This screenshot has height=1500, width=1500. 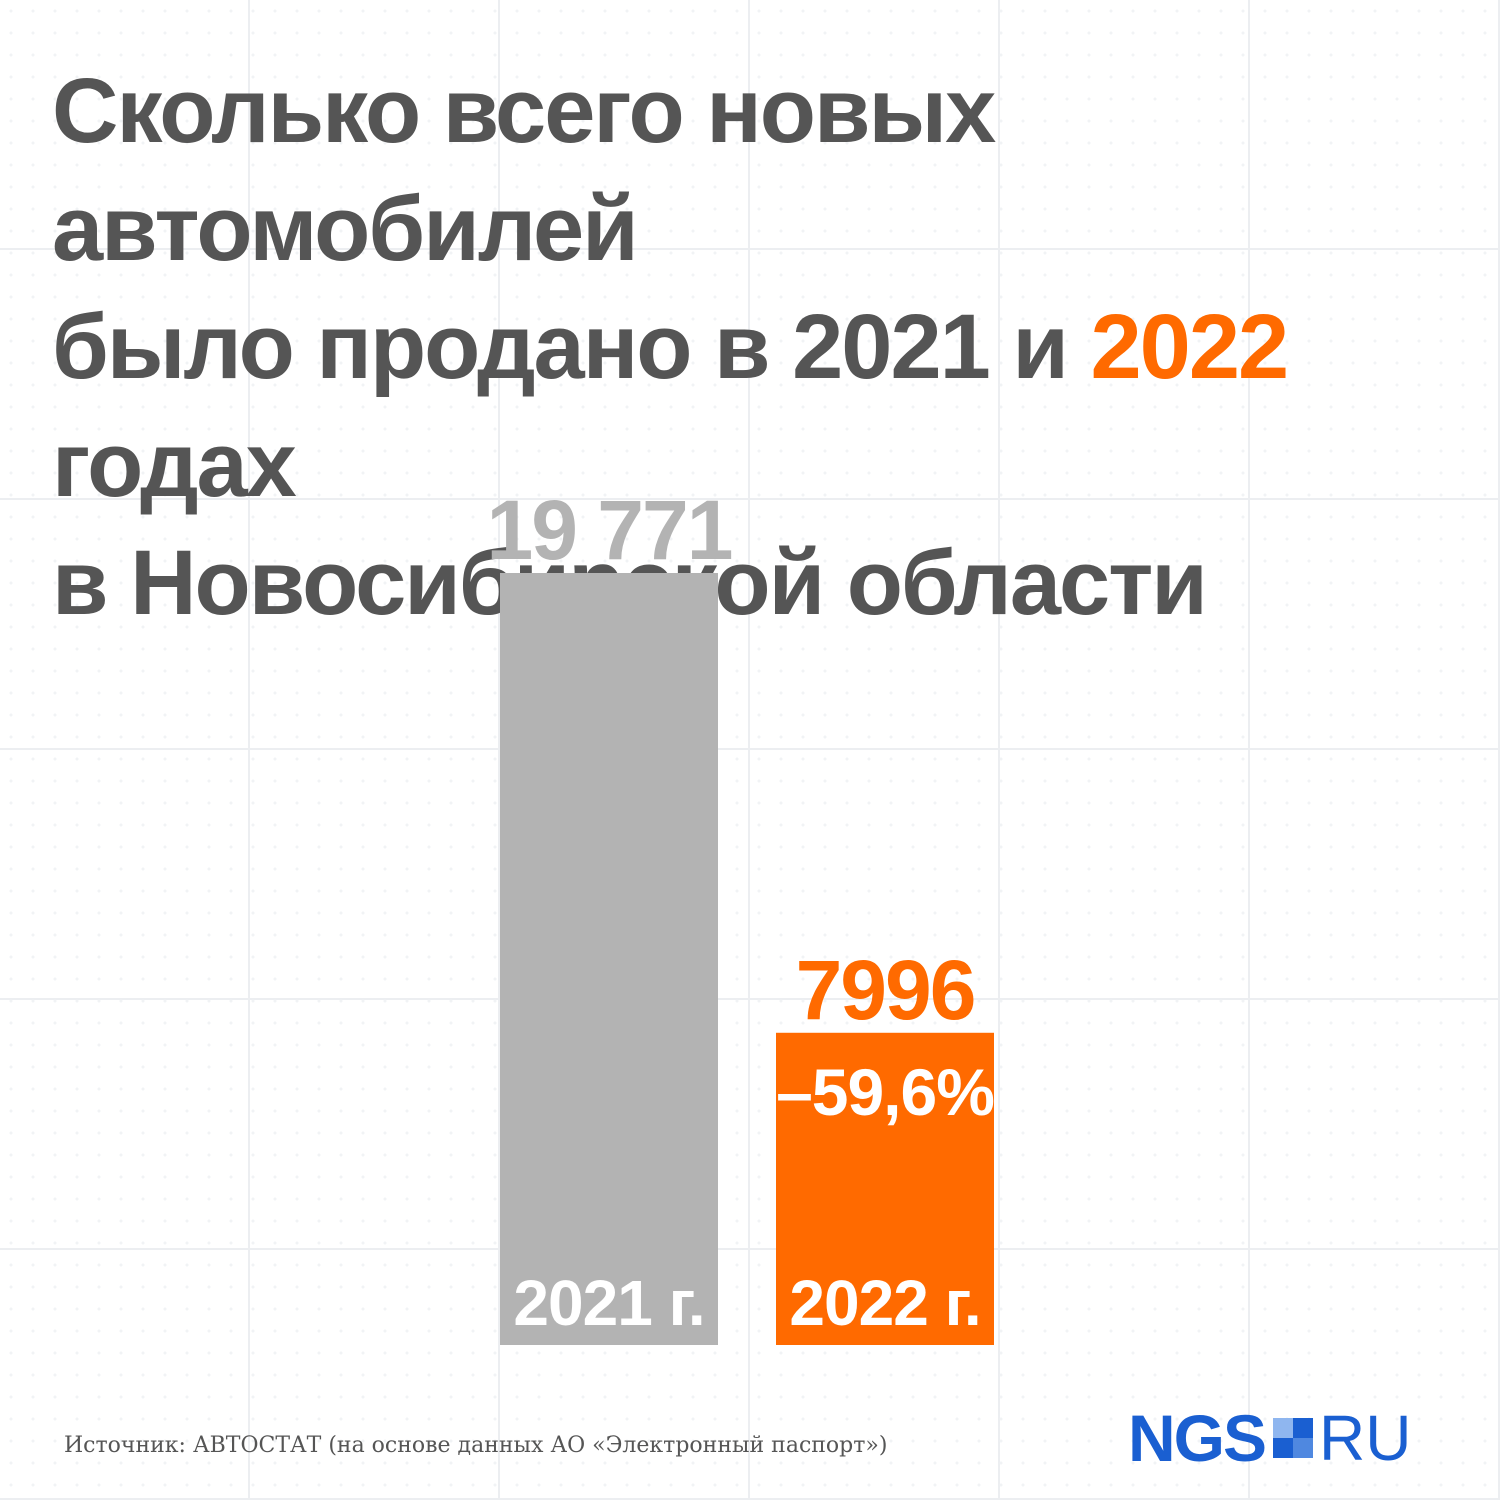 What do you see at coordinates (1293, 1438) in the screenshot?
I see `ngs-square-icon` at bounding box center [1293, 1438].